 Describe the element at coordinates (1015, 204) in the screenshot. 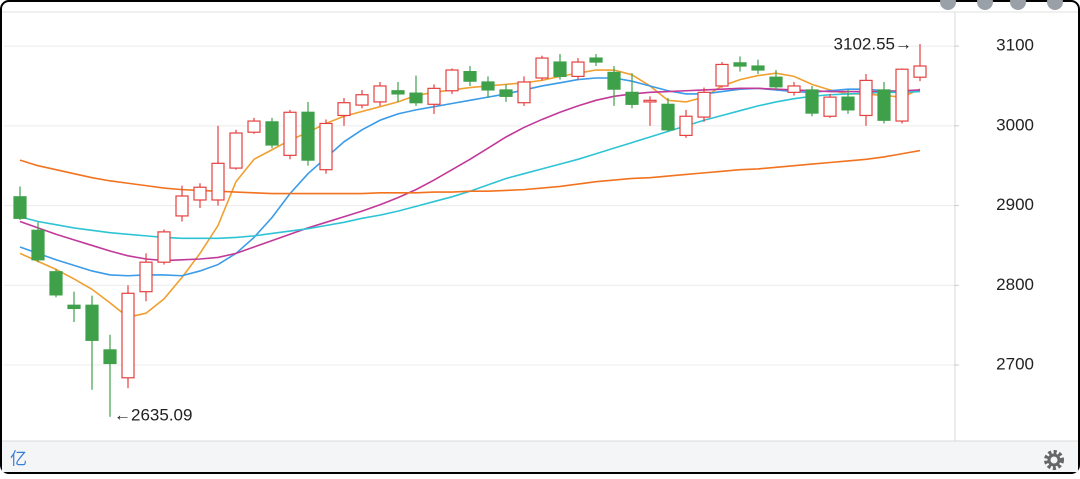

I see `y-tick-label: 2900` at that location.